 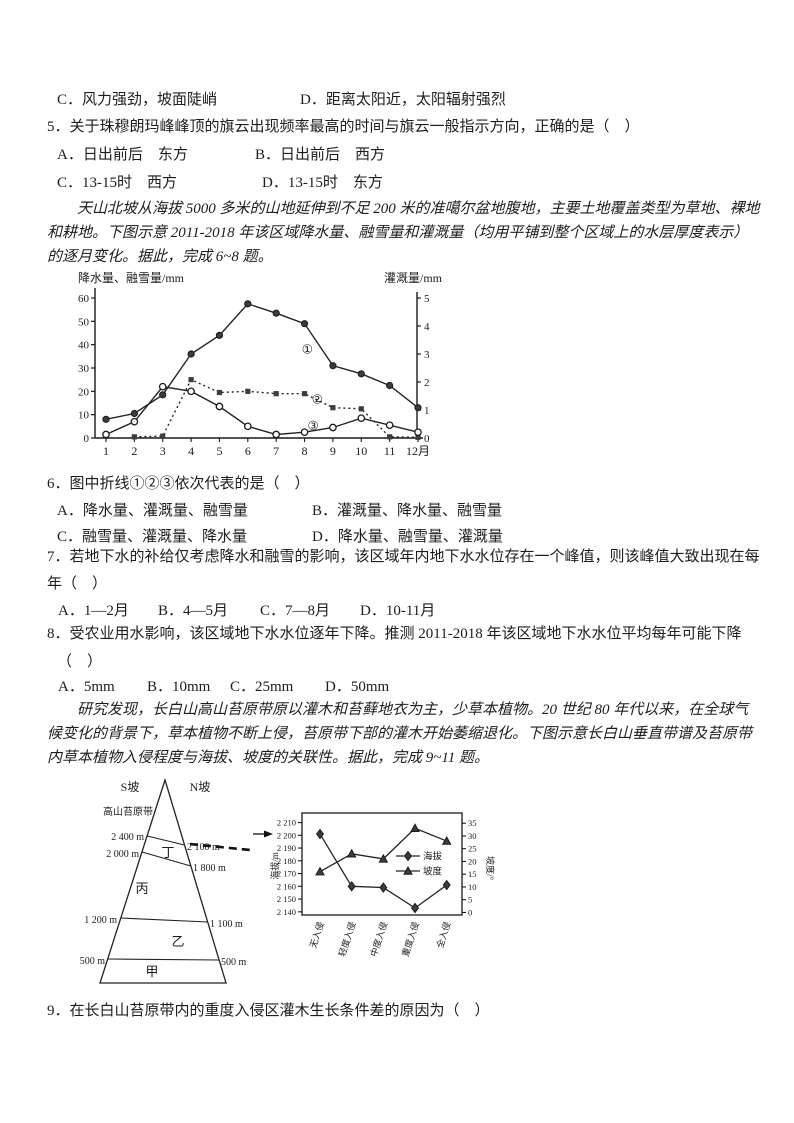 I want to click on q8-stem-line2: （ ）, so click(x=80, y=662).